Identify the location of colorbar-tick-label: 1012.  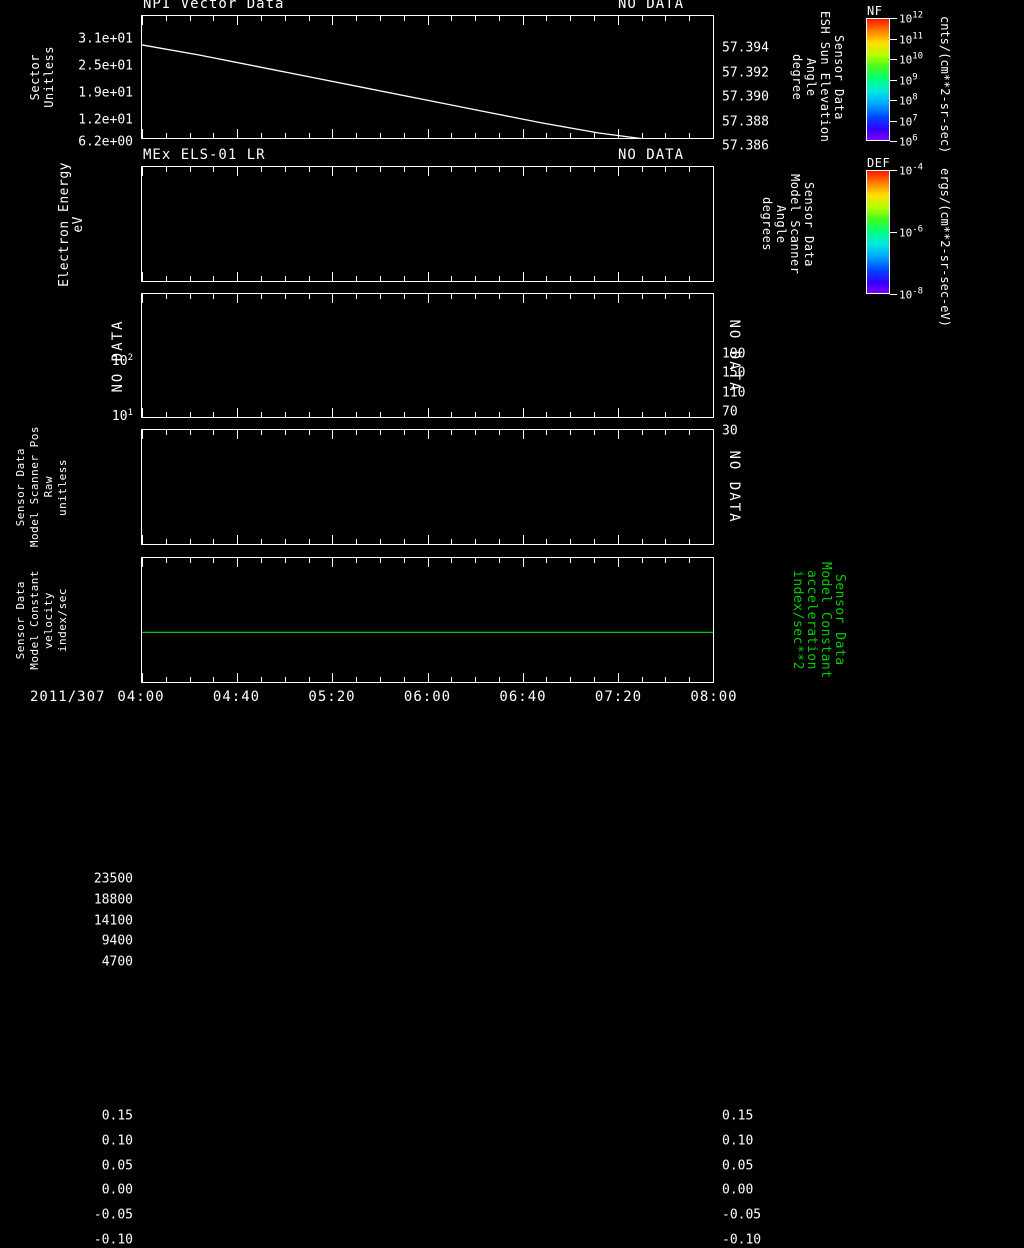
(911, 18).